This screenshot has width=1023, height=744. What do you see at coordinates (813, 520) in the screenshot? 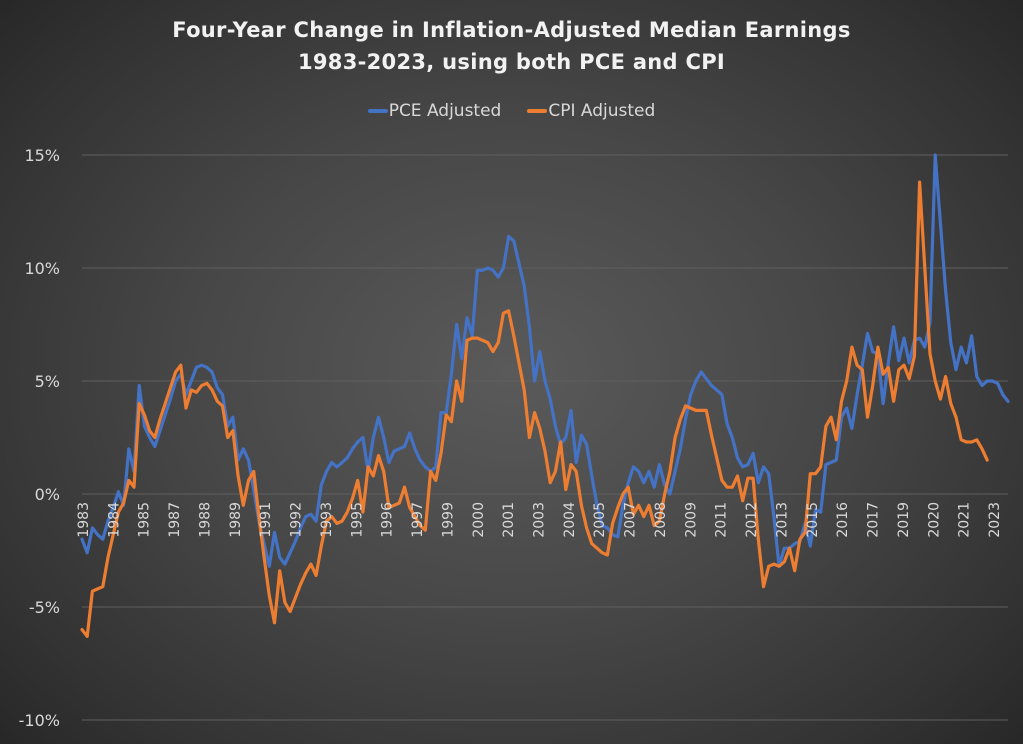
I see `x-tick-label: 2015` at bounding box center [813, 520].